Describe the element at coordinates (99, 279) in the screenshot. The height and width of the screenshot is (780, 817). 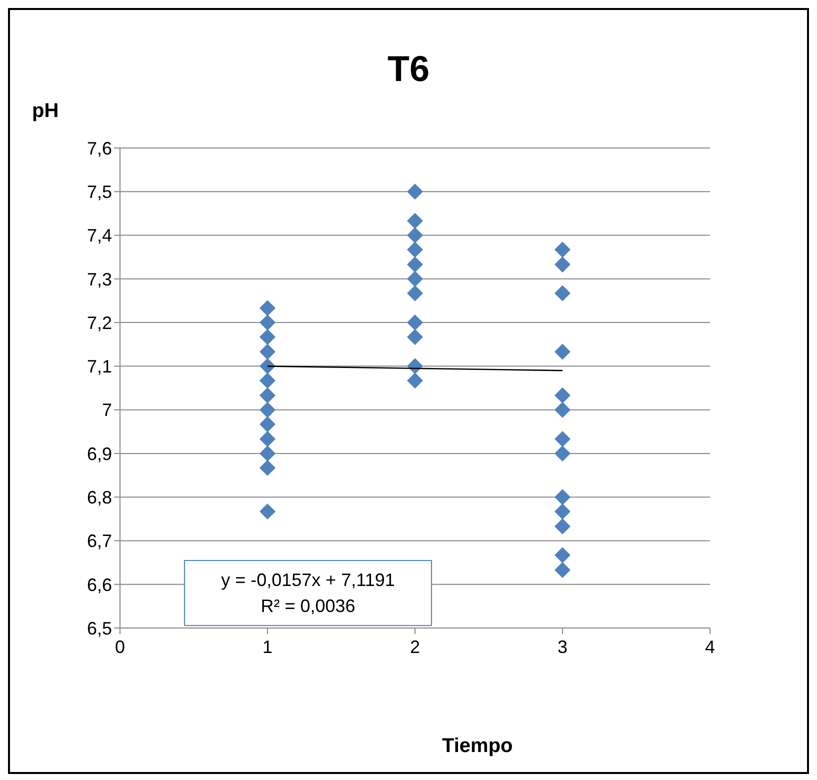
I see `y-tick-label: 7,3` at that location.